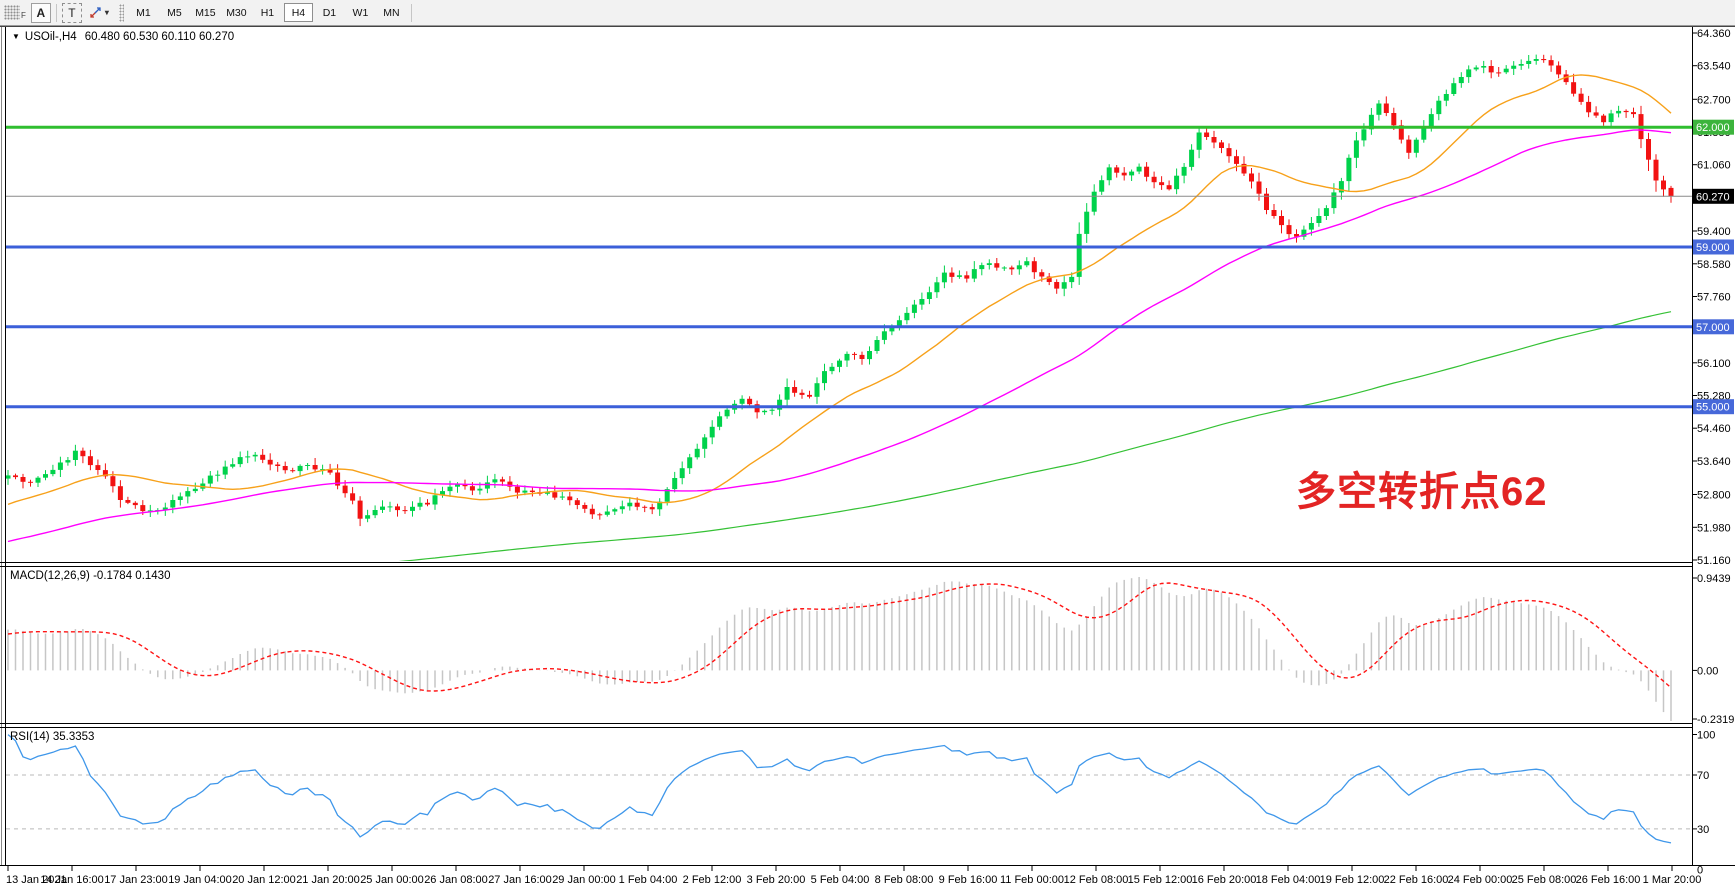  What do you see at coordinates (1160, 880) in the screenshot?
I see `time-tick-label: 15 Feb 12:00` at bounding box center [1160, 880].